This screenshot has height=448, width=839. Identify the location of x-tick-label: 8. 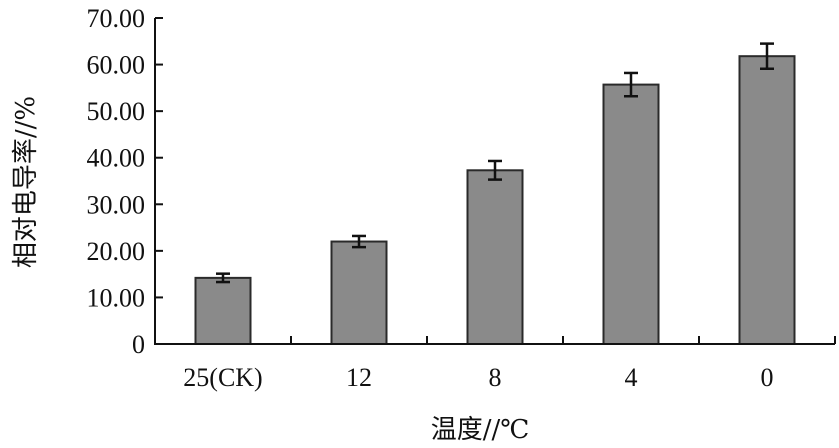
(495, 377).